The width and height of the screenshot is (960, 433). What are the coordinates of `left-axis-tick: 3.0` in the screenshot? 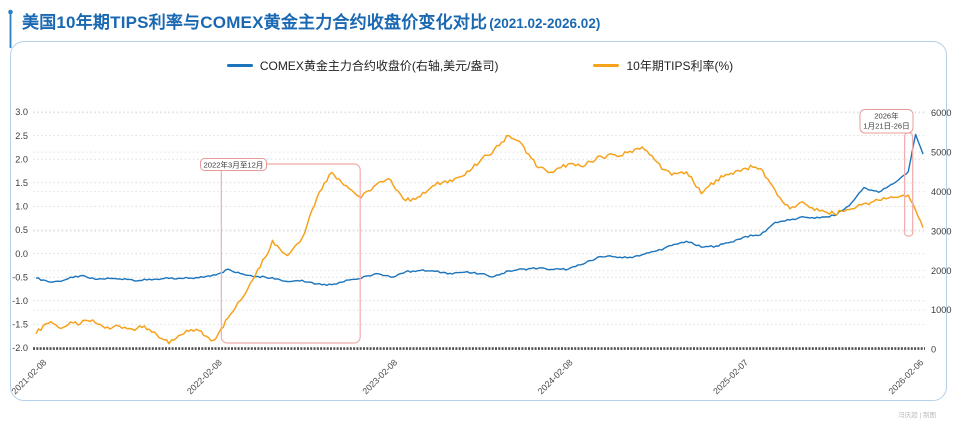 It's located at (21, 112).